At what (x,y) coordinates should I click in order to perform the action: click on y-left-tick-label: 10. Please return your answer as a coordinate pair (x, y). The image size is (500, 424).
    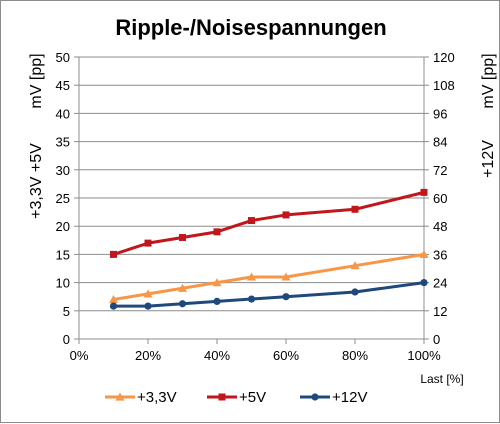
    Looking at the image, I should click on (63, 283).